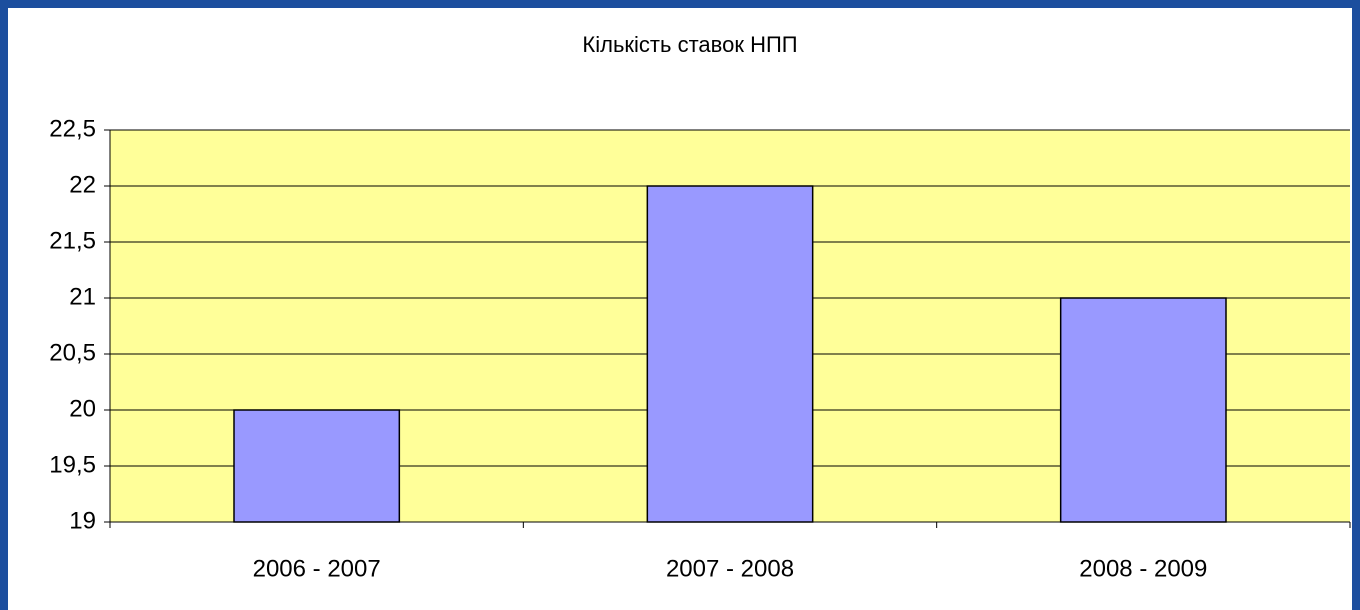 This screenshot has height=610, width=1360. Describe the element at coordinates (730, 568) in the screenshot. I see `x-tick-label: 2007 - 2008` at that location.